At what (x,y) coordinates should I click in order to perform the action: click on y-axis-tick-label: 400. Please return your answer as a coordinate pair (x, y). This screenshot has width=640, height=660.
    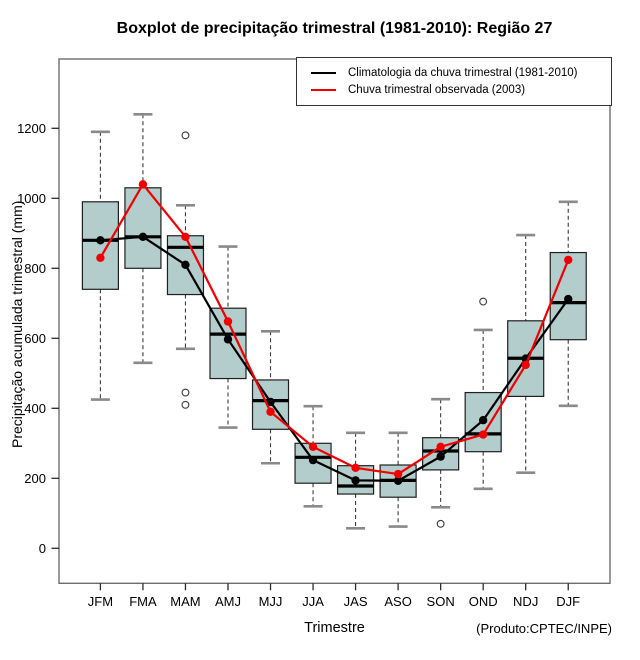
    Looking at the image, I should click on (35, 408).